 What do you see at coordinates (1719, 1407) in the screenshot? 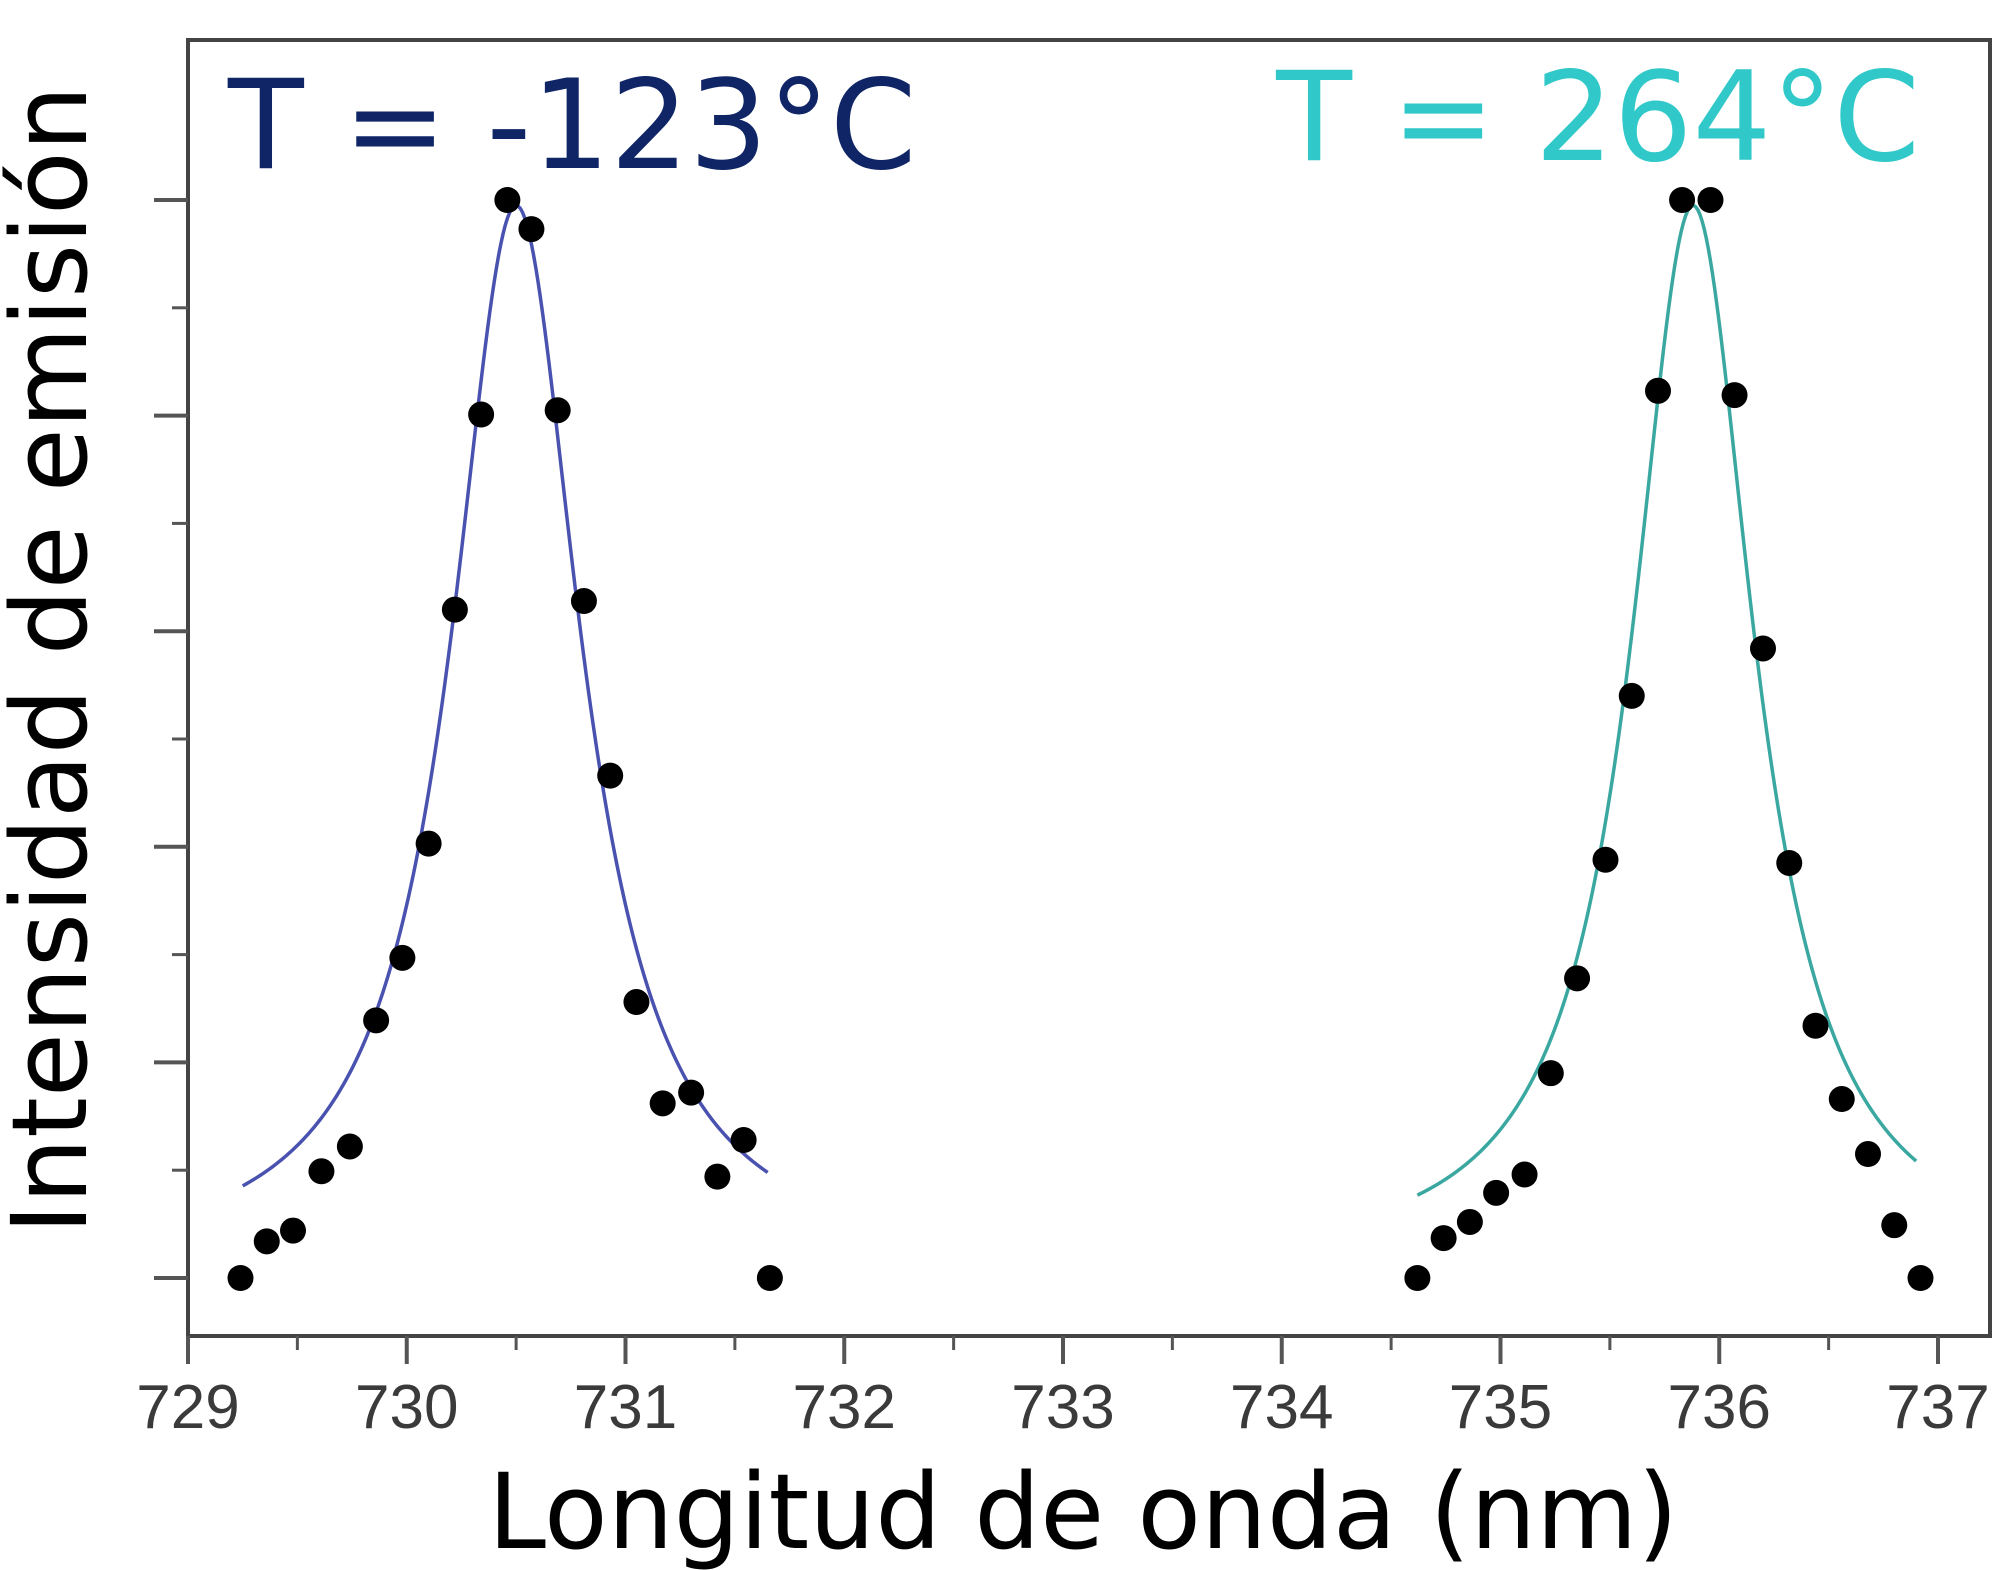
I see `x-tick-label: 736` at bounding box center [1719, 1407].